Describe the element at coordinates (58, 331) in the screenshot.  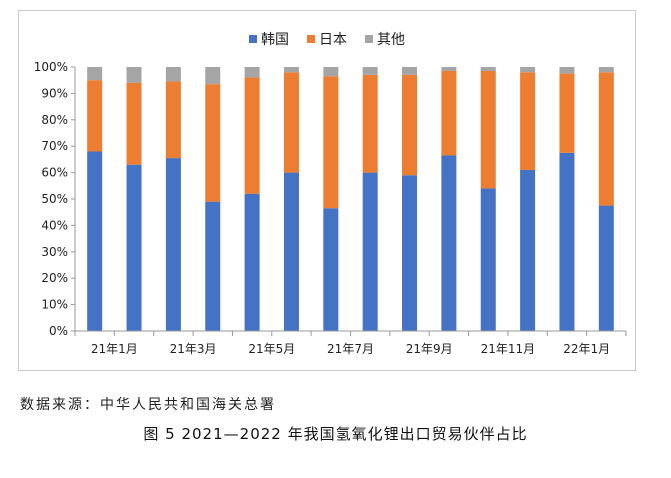
I see `y-tick-label: 0%` at that location.